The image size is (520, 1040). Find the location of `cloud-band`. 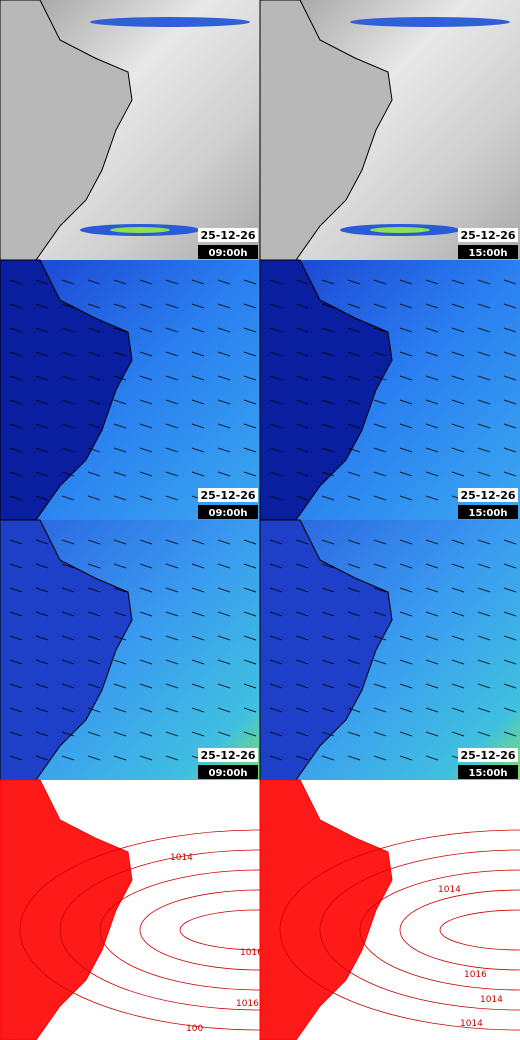

cloud-band is located at coordinates (170, 22).